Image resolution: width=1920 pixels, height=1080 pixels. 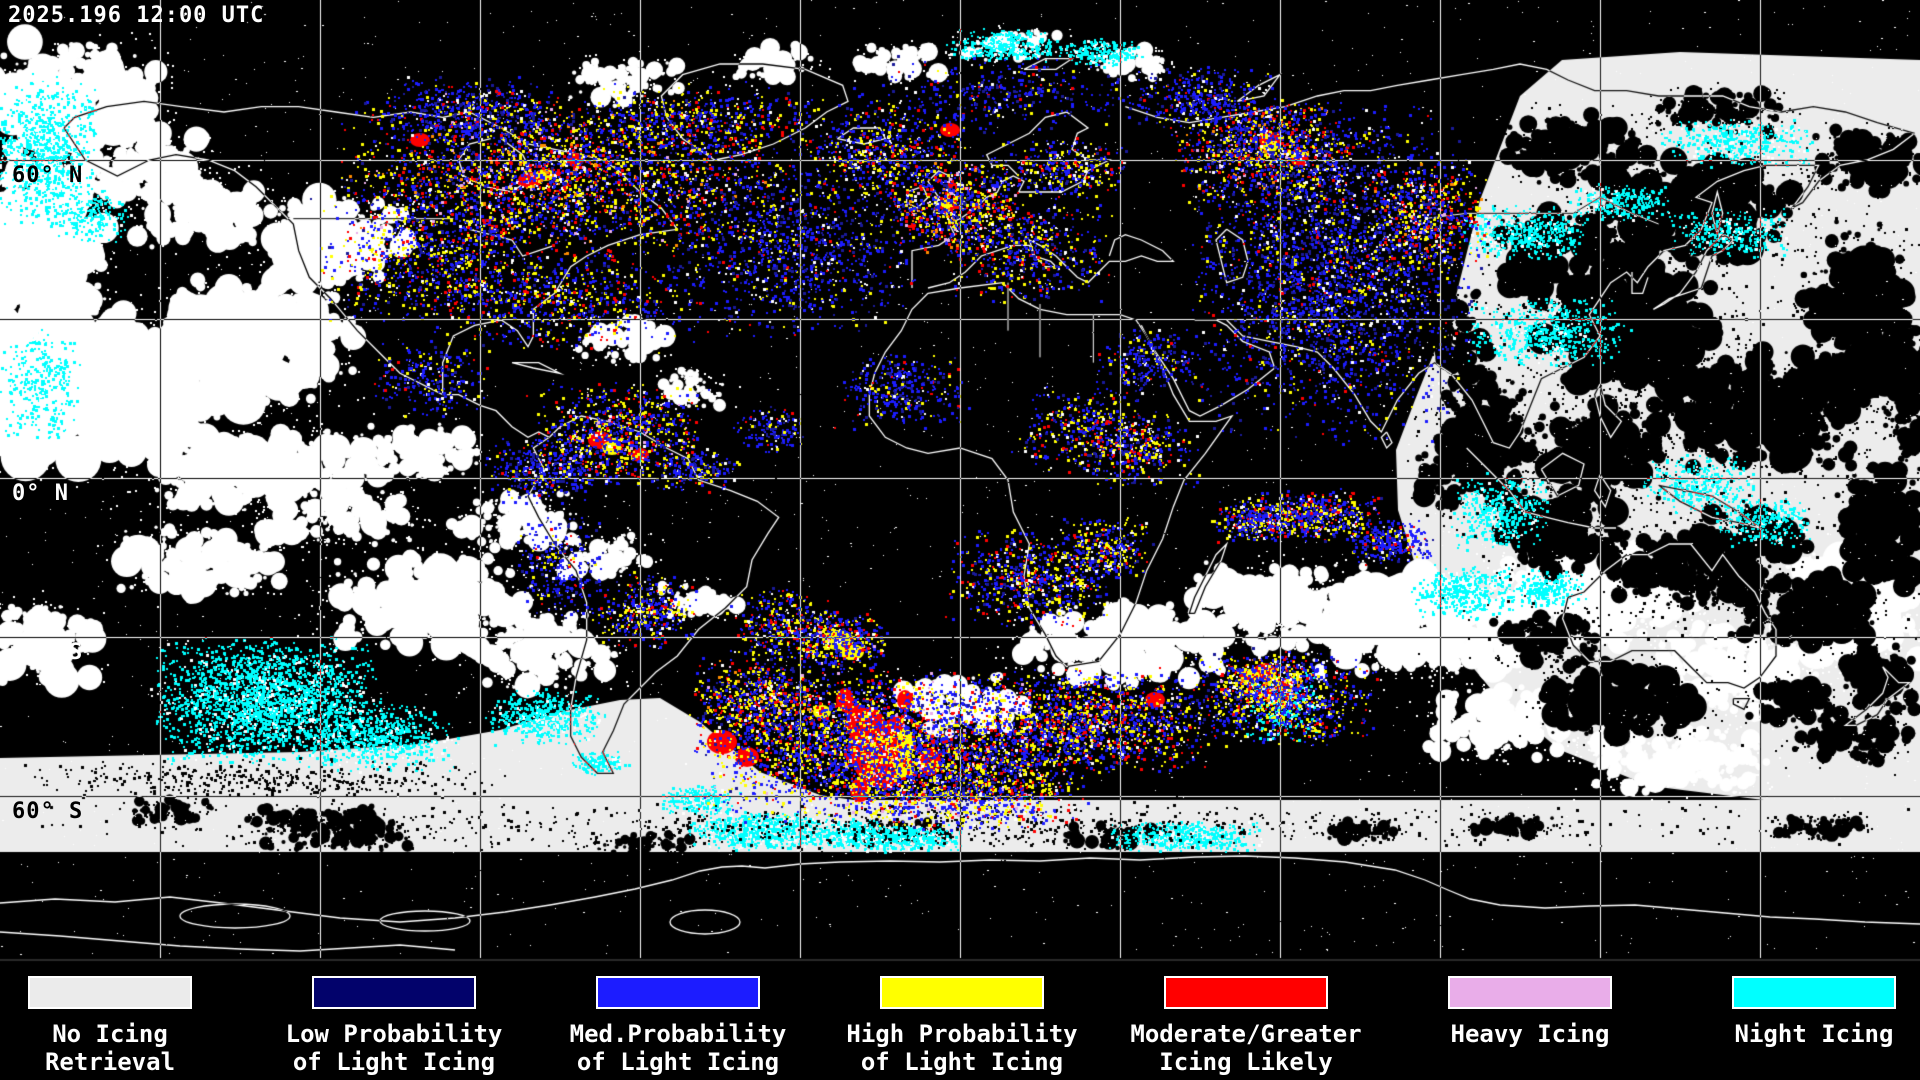 I want to click on legend-item-night: Night Icing, so click(x=1796, y=1012).